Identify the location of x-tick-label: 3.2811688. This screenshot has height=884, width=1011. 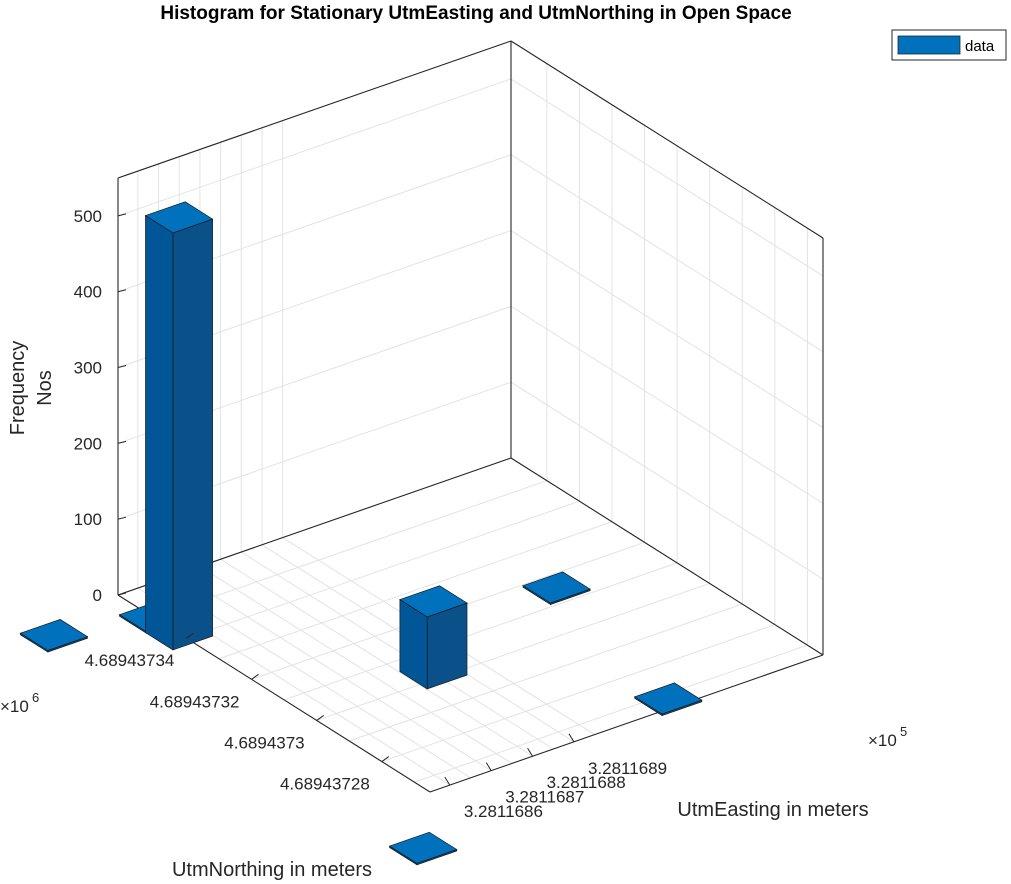
(586, 782).